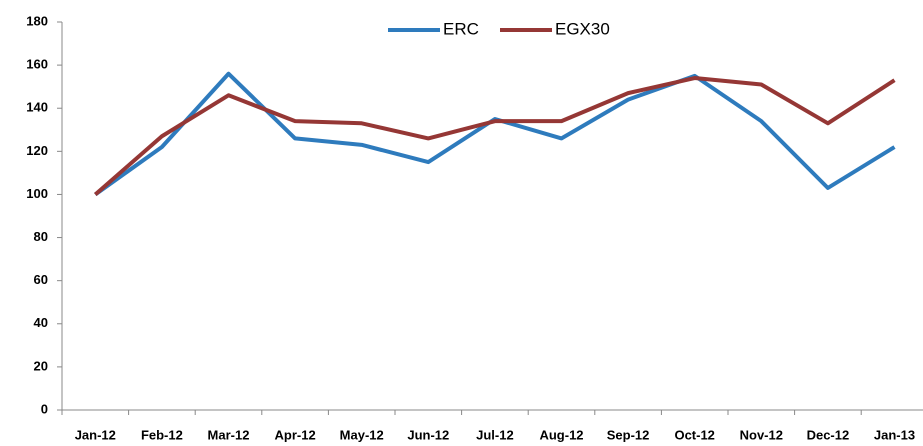 This screenshot has width=923, height=446. Describe the element at coordinates (229, 434) in the screenshot. I see `x-tick-label: Mar-12` at that location.